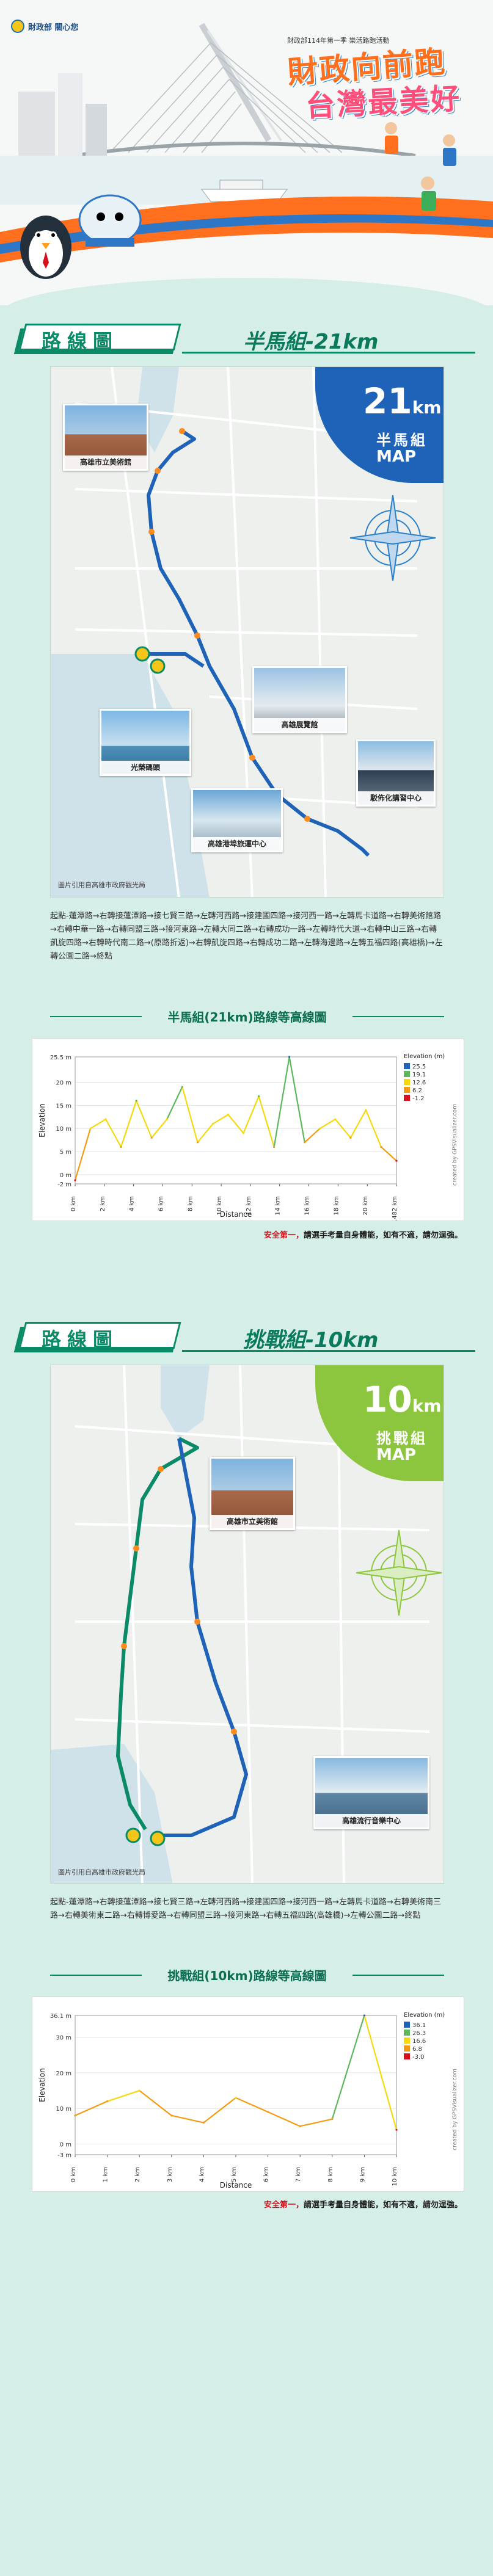 This screenshot has height=2576, width=493. I want to click on badge-group: 半馬組, so click(402, 440).